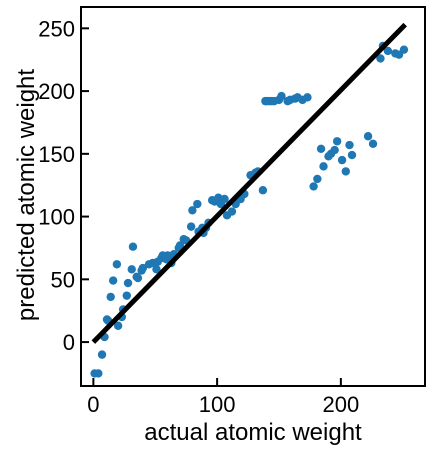  I want to click on y-tick-label: 0, so click(69, 342).